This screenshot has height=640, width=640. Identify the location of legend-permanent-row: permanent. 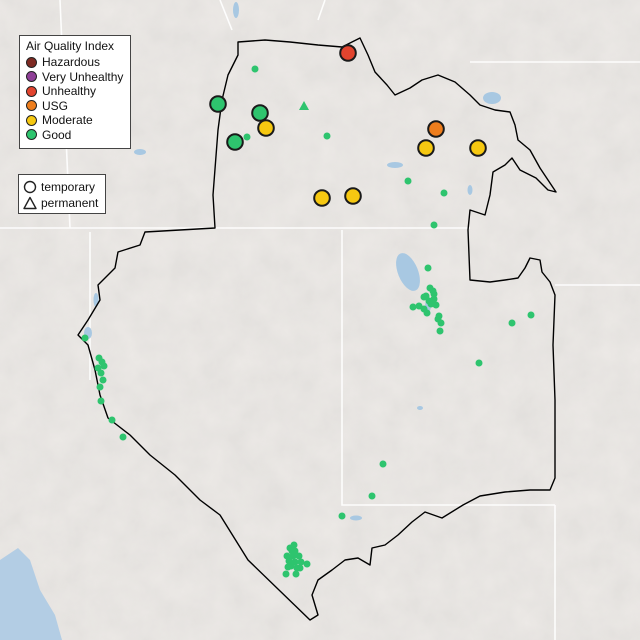
(61, 203).